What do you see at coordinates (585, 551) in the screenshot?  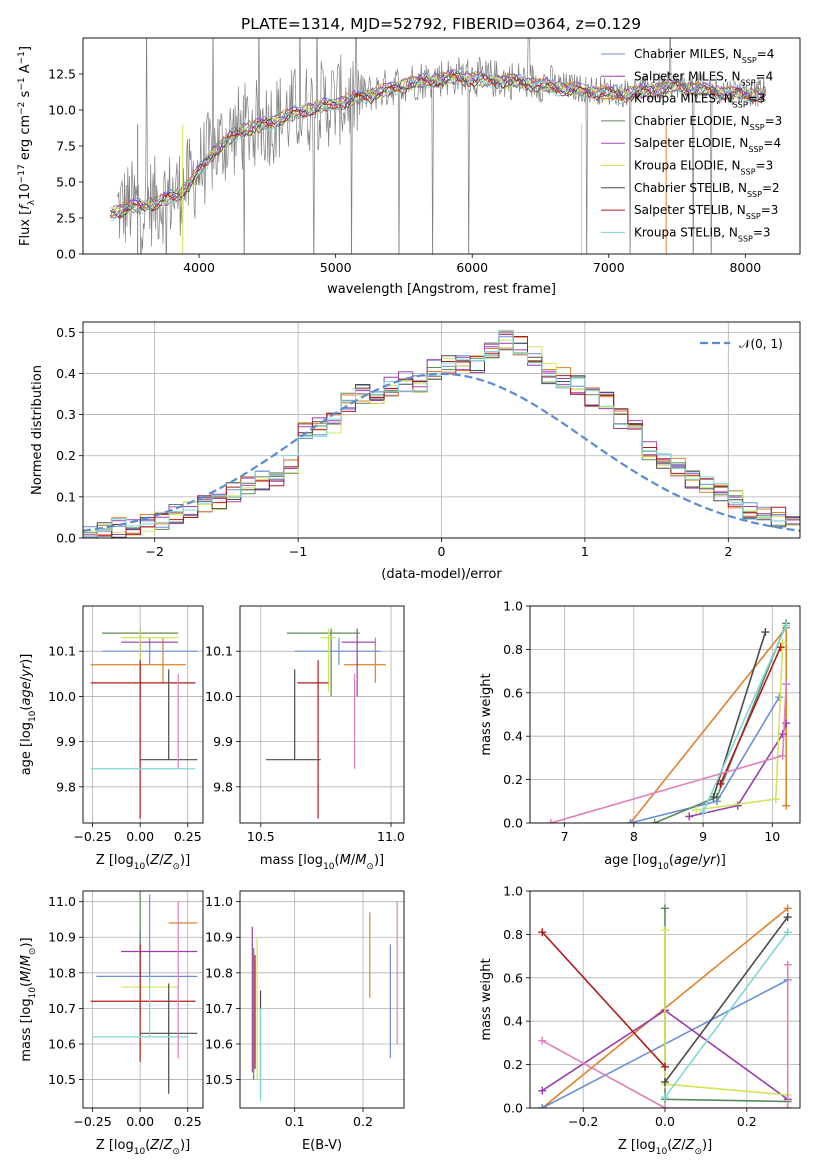 I see `x-tick-label: 1` at bounding box center [585, 551].